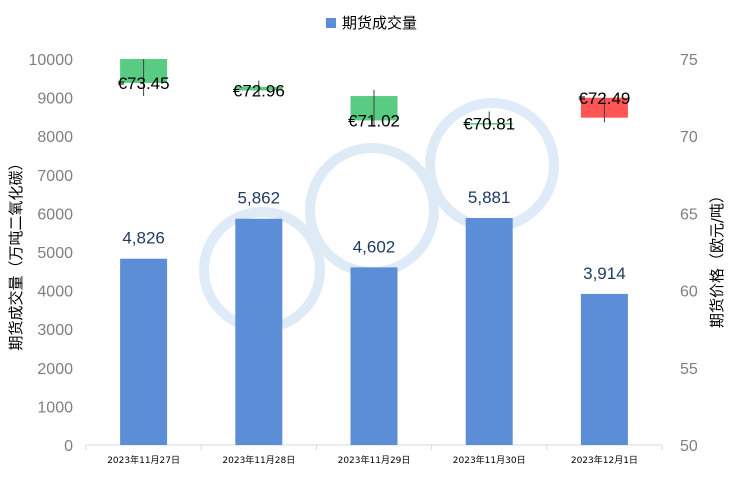 The height and width of the screenshot is (478, 744). I want to click on y-right-tick-label: 60, so click(689, 292).